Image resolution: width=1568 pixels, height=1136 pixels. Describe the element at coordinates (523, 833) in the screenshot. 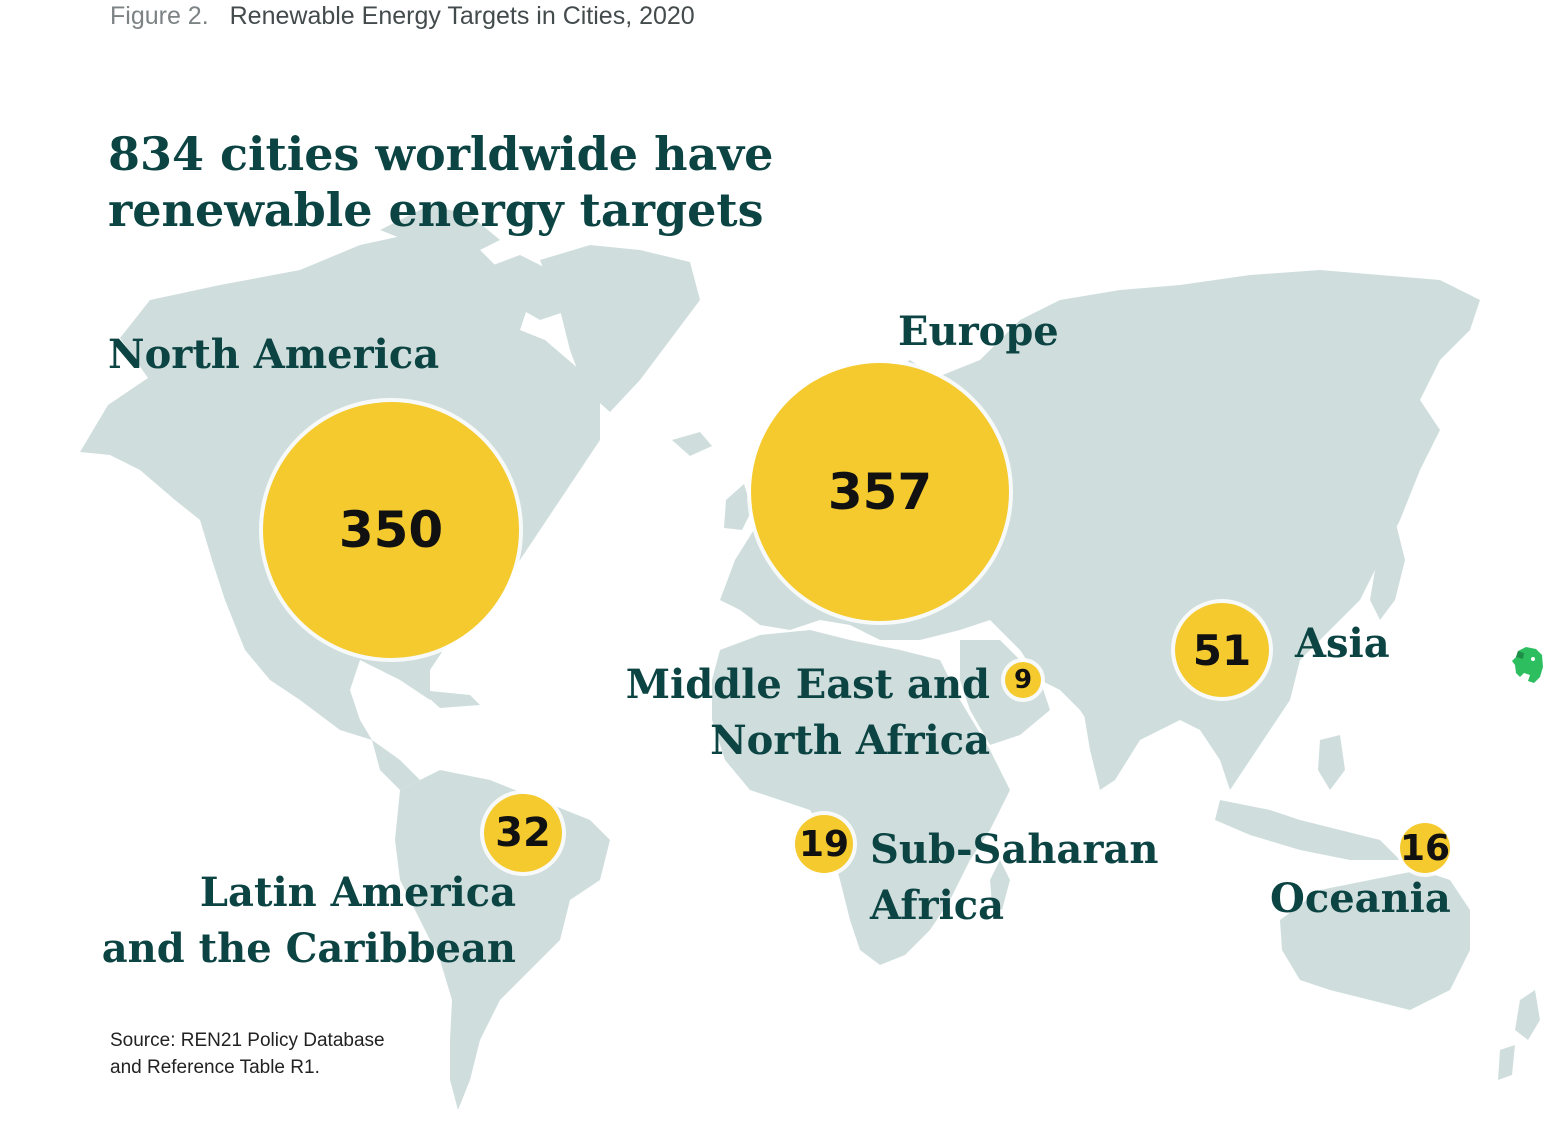

I see `bubble-latin-america: 32` at that location.